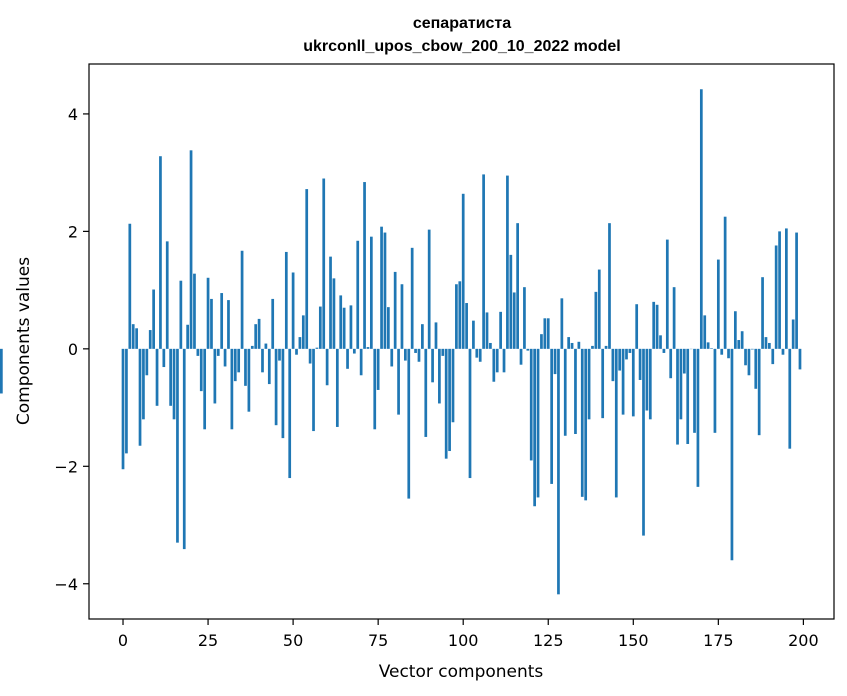  I want to click on y-tick-label: 2, so click(73, 231).